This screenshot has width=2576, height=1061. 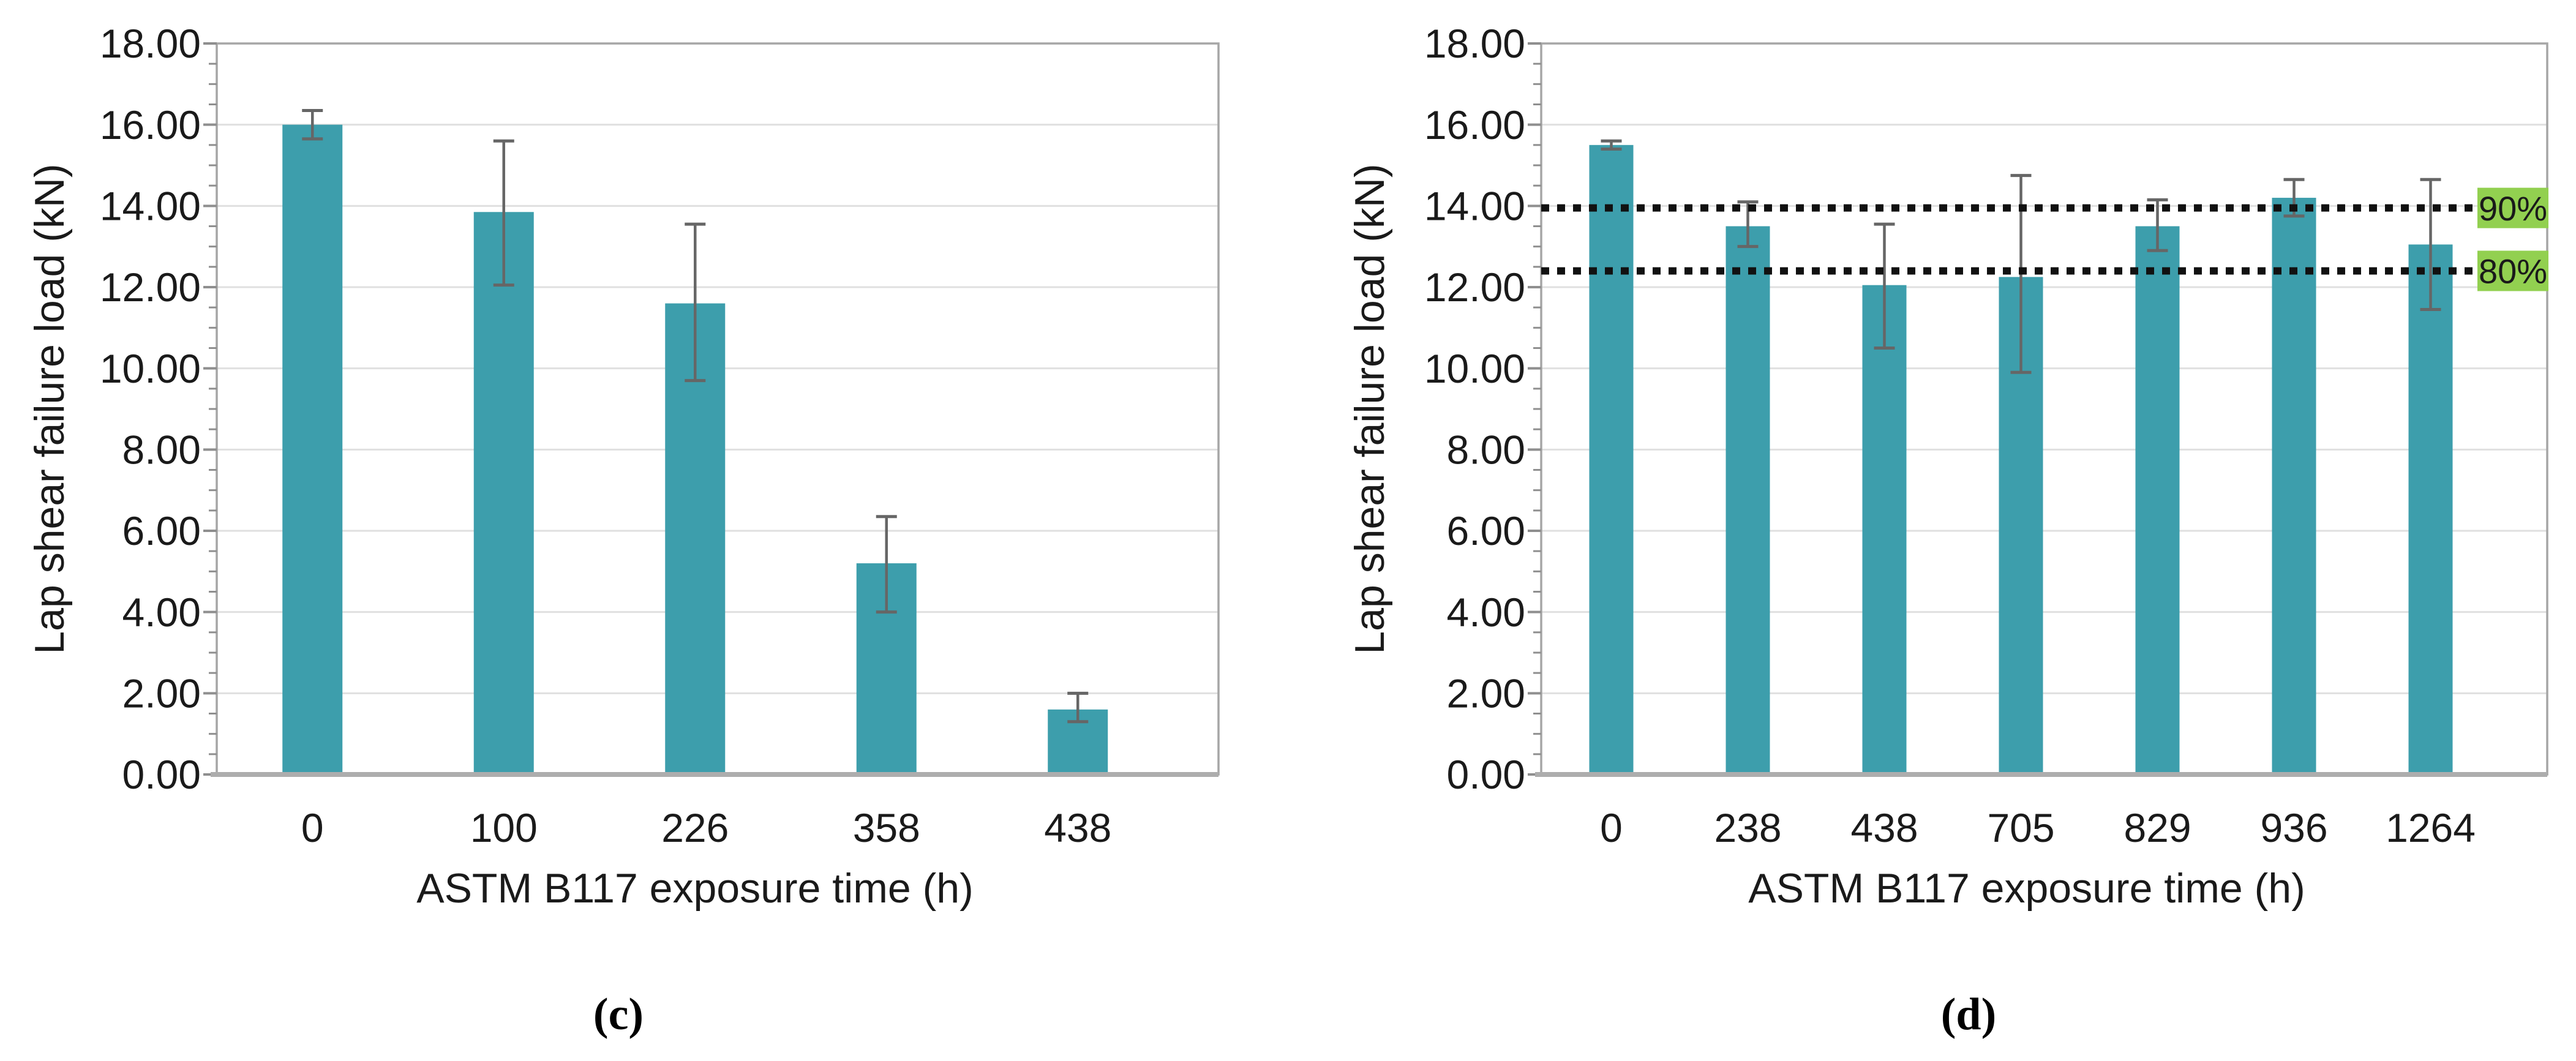 What do you see at coordinates (2293, 827) in the screenshot?
I see `x-tick-label: 936` at bounding box center [2293, 827].